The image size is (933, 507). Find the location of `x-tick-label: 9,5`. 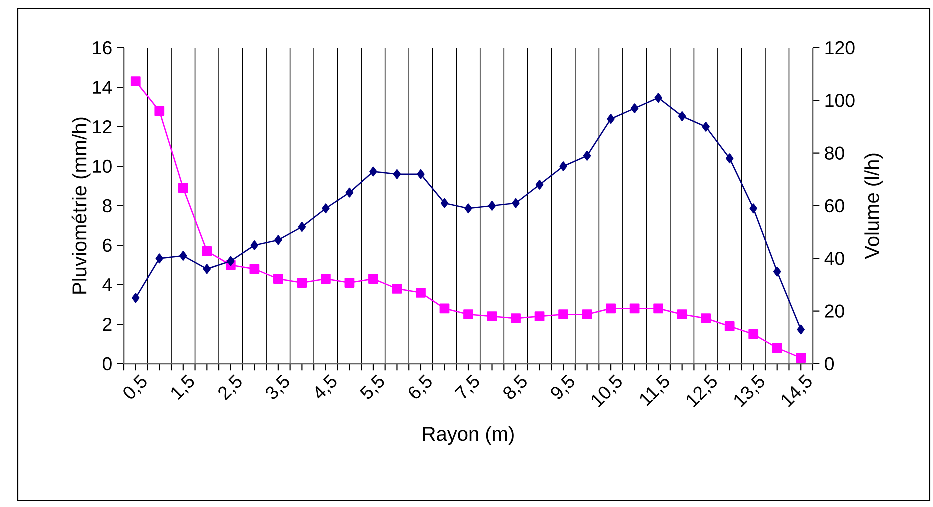

x-tick-label: 9,5 is located at coordinates (562, 387).